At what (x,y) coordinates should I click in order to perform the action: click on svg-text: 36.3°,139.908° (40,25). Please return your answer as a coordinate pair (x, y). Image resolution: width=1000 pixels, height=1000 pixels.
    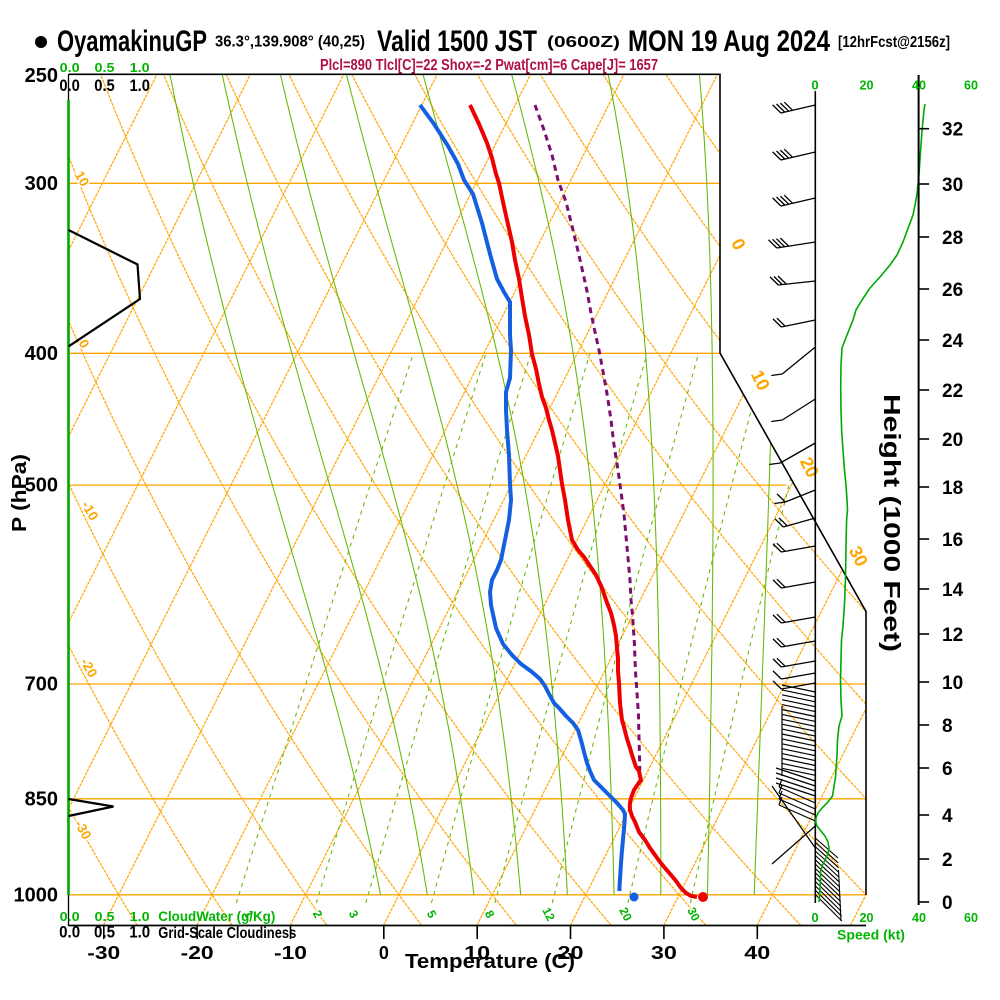
    Looking at the image, I should click on (290, 42).